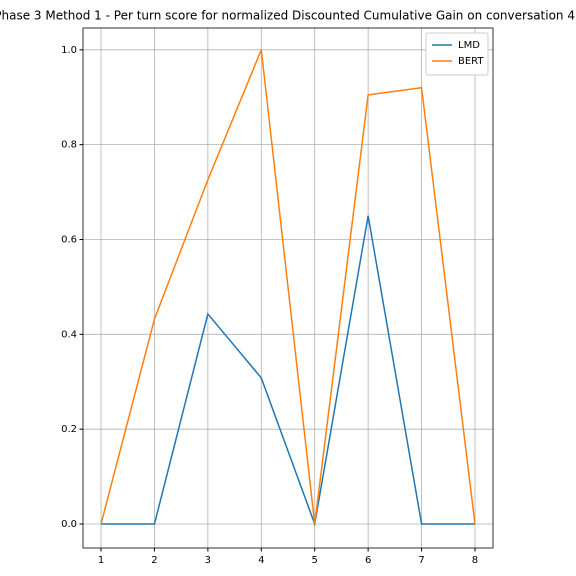  I want to click on x-tick-label: 7, so click(421, 560).